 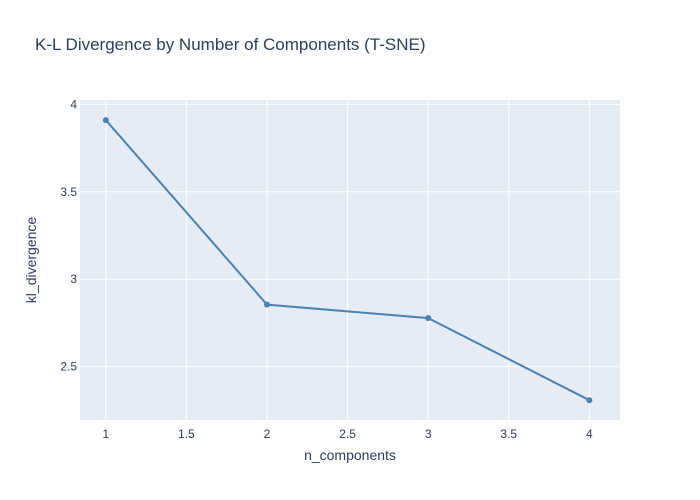 What do you see at coordinates (73, 279) in the screenshot?
I see `y-tick-label: 3` at bounding box center [73, 279].